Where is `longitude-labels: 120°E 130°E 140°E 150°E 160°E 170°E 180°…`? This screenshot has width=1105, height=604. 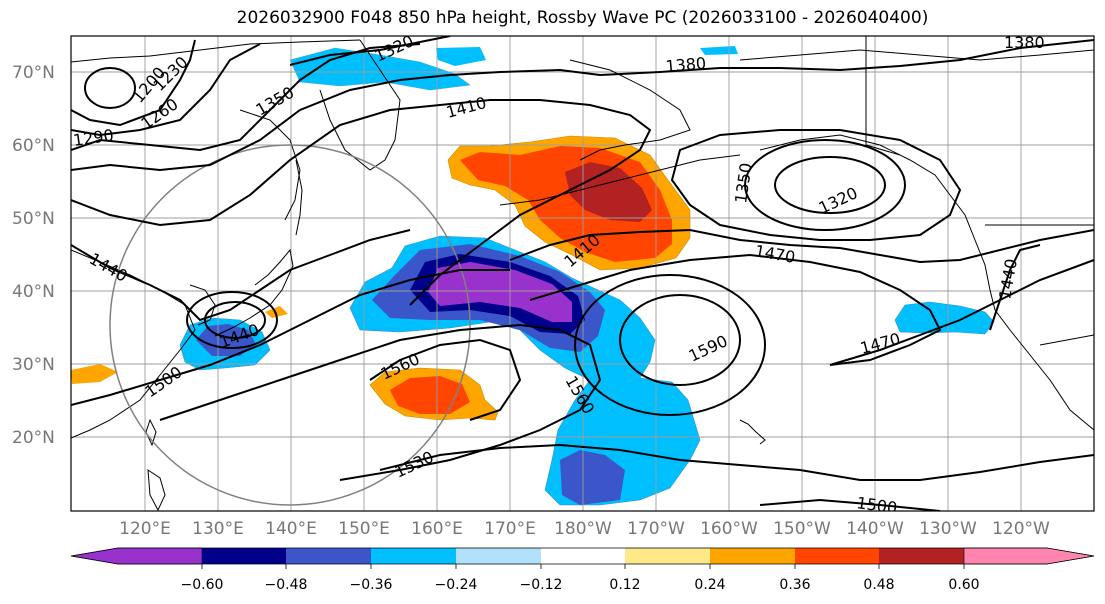
longitude-labels: 120°E 130°E 140°E 150°E 160°E 170°E 180°… is located at coordinates (584, 529).